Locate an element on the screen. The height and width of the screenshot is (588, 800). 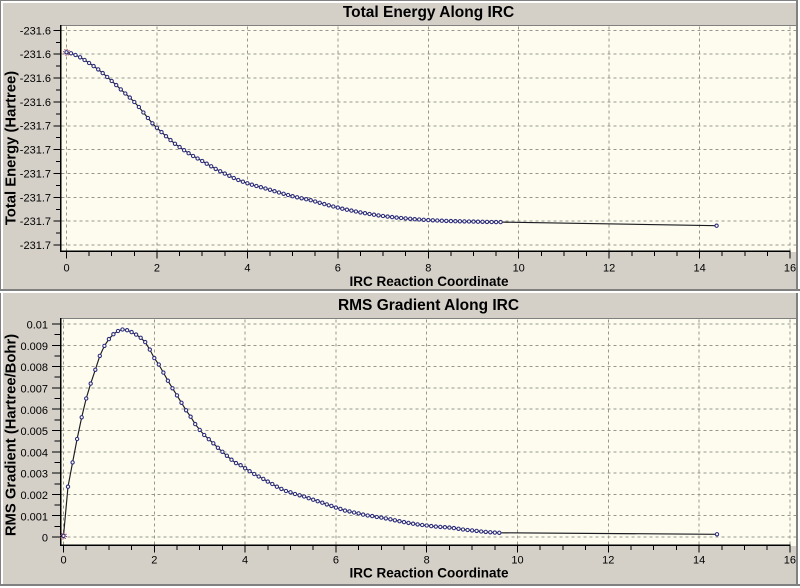
svg-text: 0.002 is located at coordinates (34, 496).